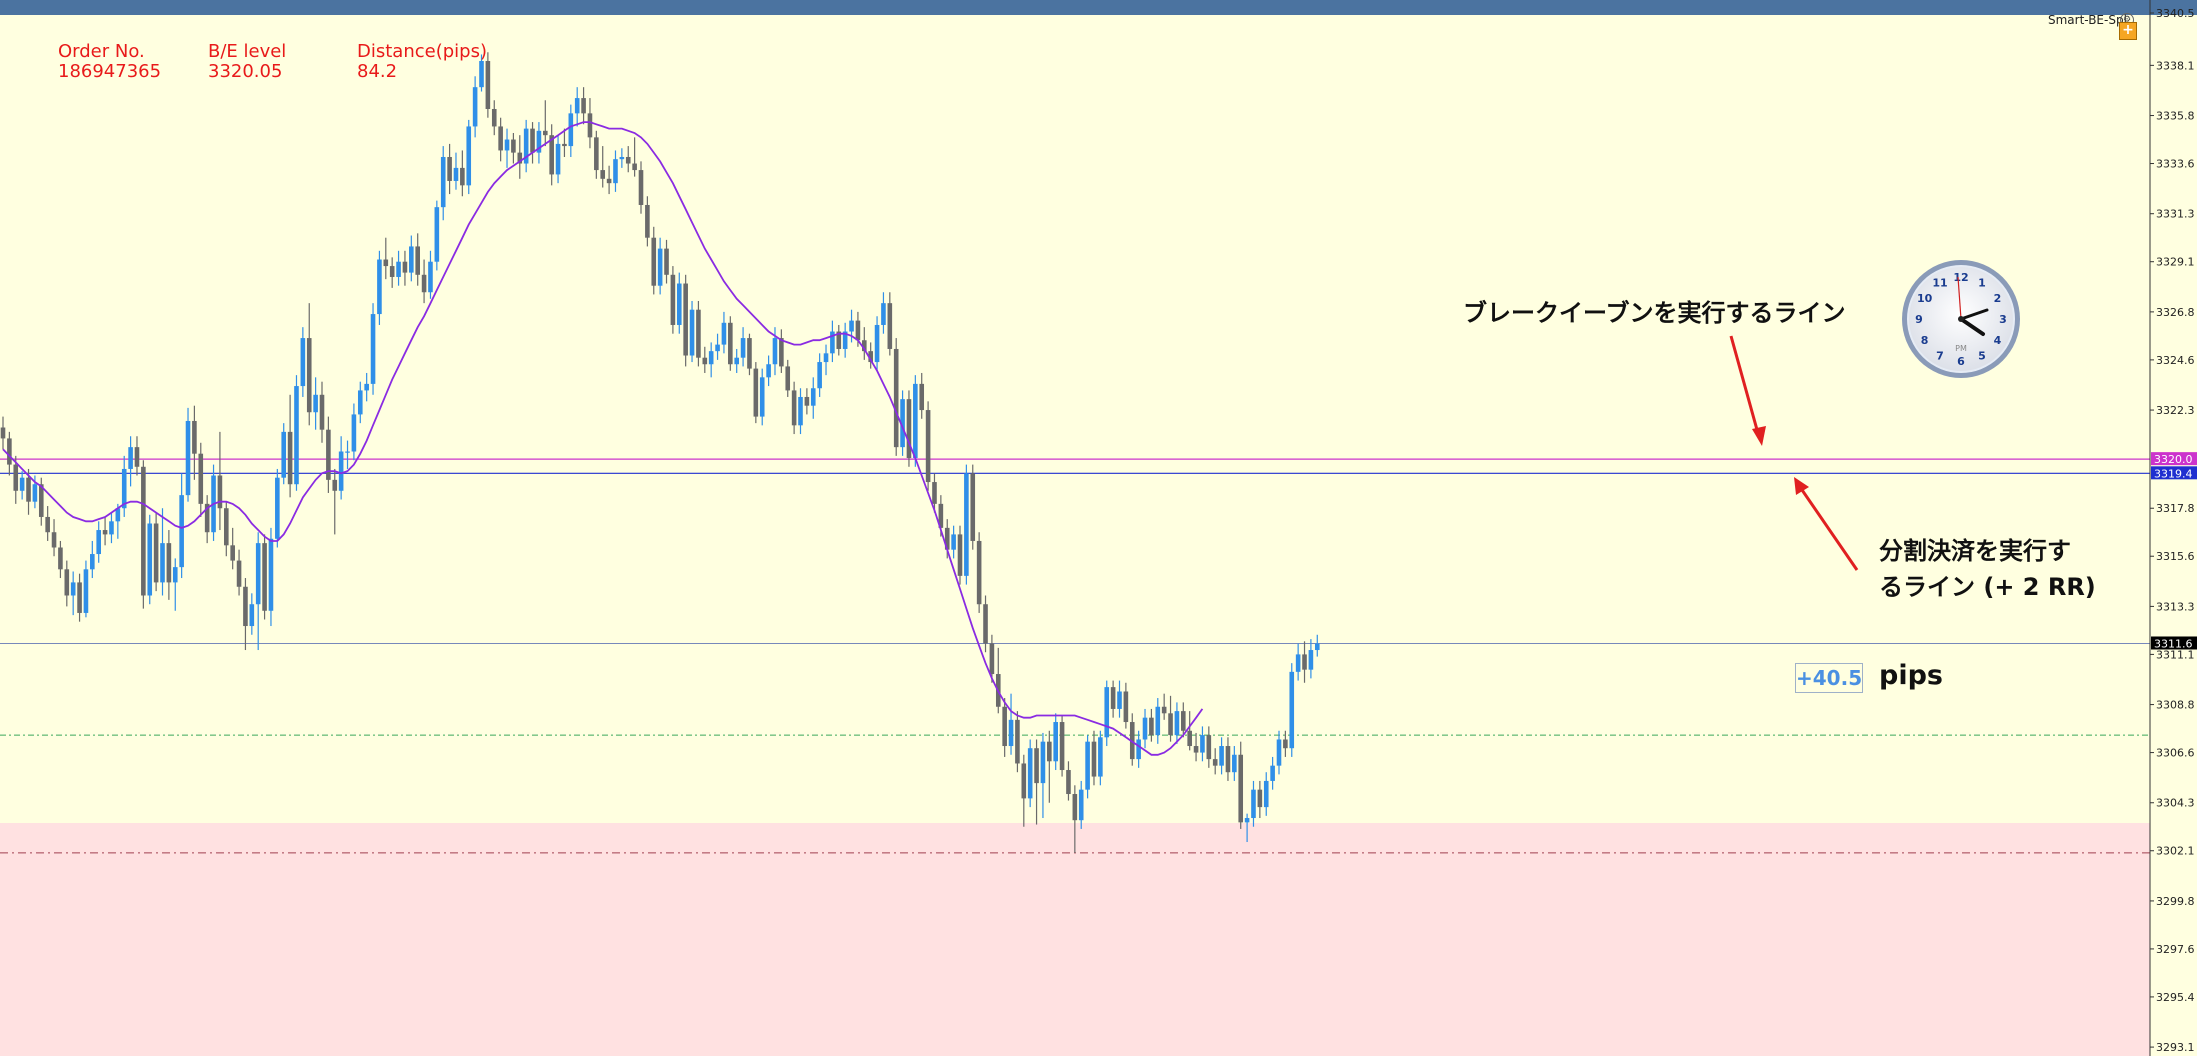 This screenshot has height=1056, width=2197. Describe the element at coordinates (2175, 13) in the screenshot. I see `price-tick-label: 3340.5` at that location.